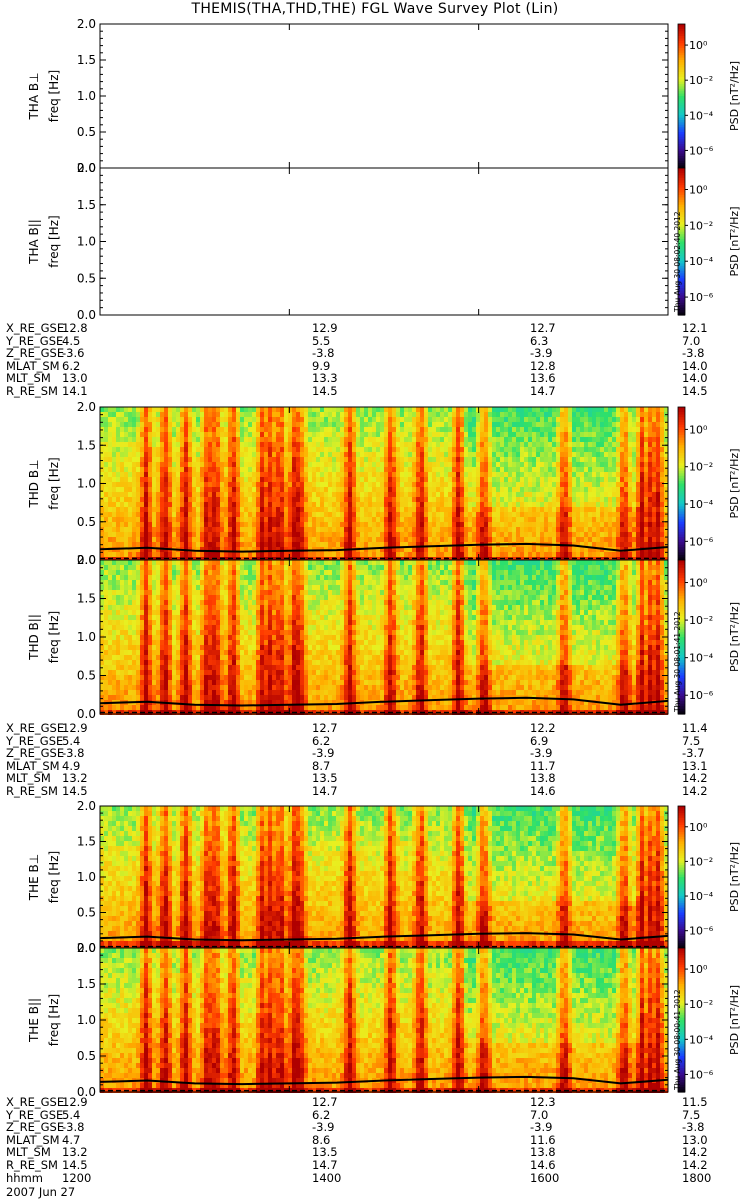 The image size is (750, 1200). What do you see at coordinates (375, 791) in the screenshot?
I see `ephemeris-row: R_RE_SM 14.5 14.7 14.6 14.2` at bounding box center [375, 791].